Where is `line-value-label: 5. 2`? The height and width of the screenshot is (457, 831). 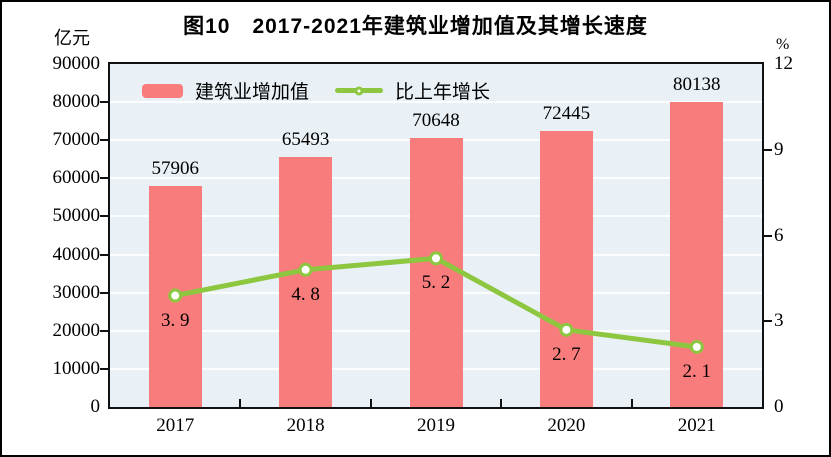 line-value-label: 5. 2 is located at coordinates (436, 283).